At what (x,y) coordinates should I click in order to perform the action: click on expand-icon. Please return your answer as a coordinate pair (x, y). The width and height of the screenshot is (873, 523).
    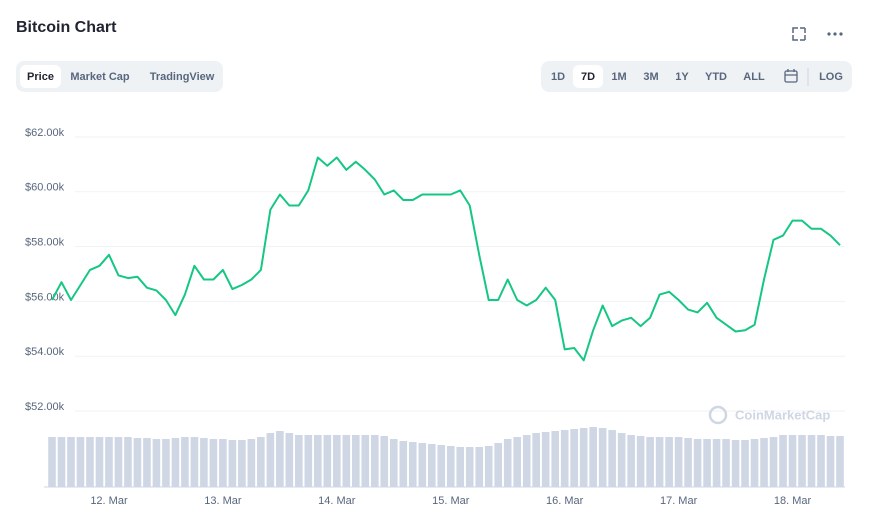
    Looking at the image, I should click on (799, 34).